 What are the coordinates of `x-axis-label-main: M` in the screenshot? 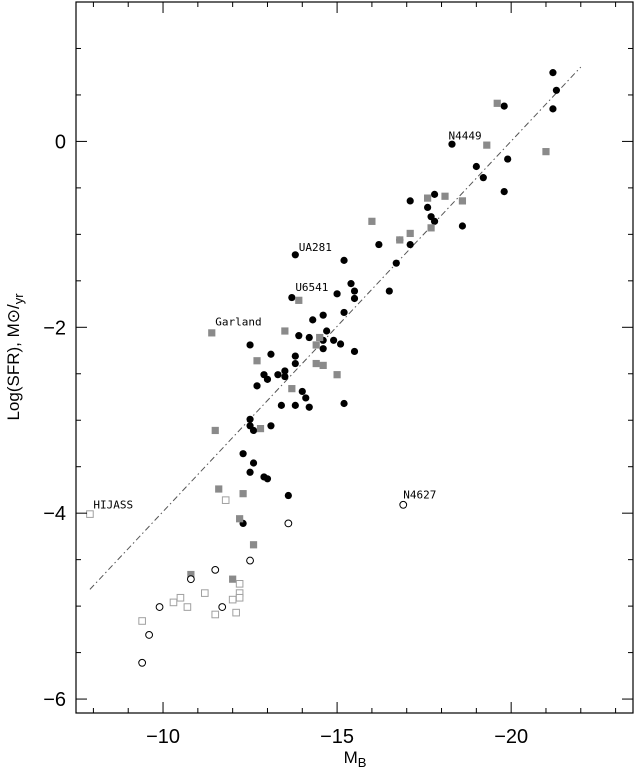 It's located at (351, 757).